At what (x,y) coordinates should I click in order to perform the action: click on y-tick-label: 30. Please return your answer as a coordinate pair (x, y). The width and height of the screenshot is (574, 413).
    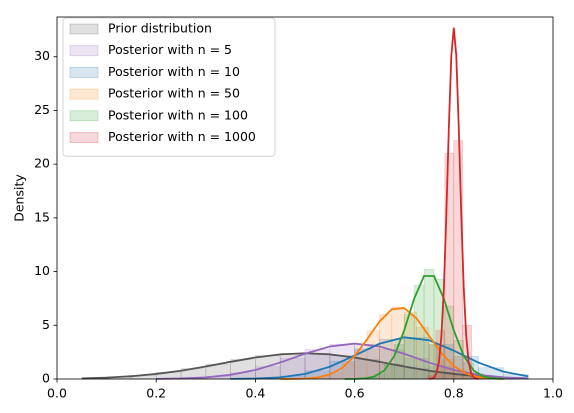
    Looking at the image, I should click on (42, 55).